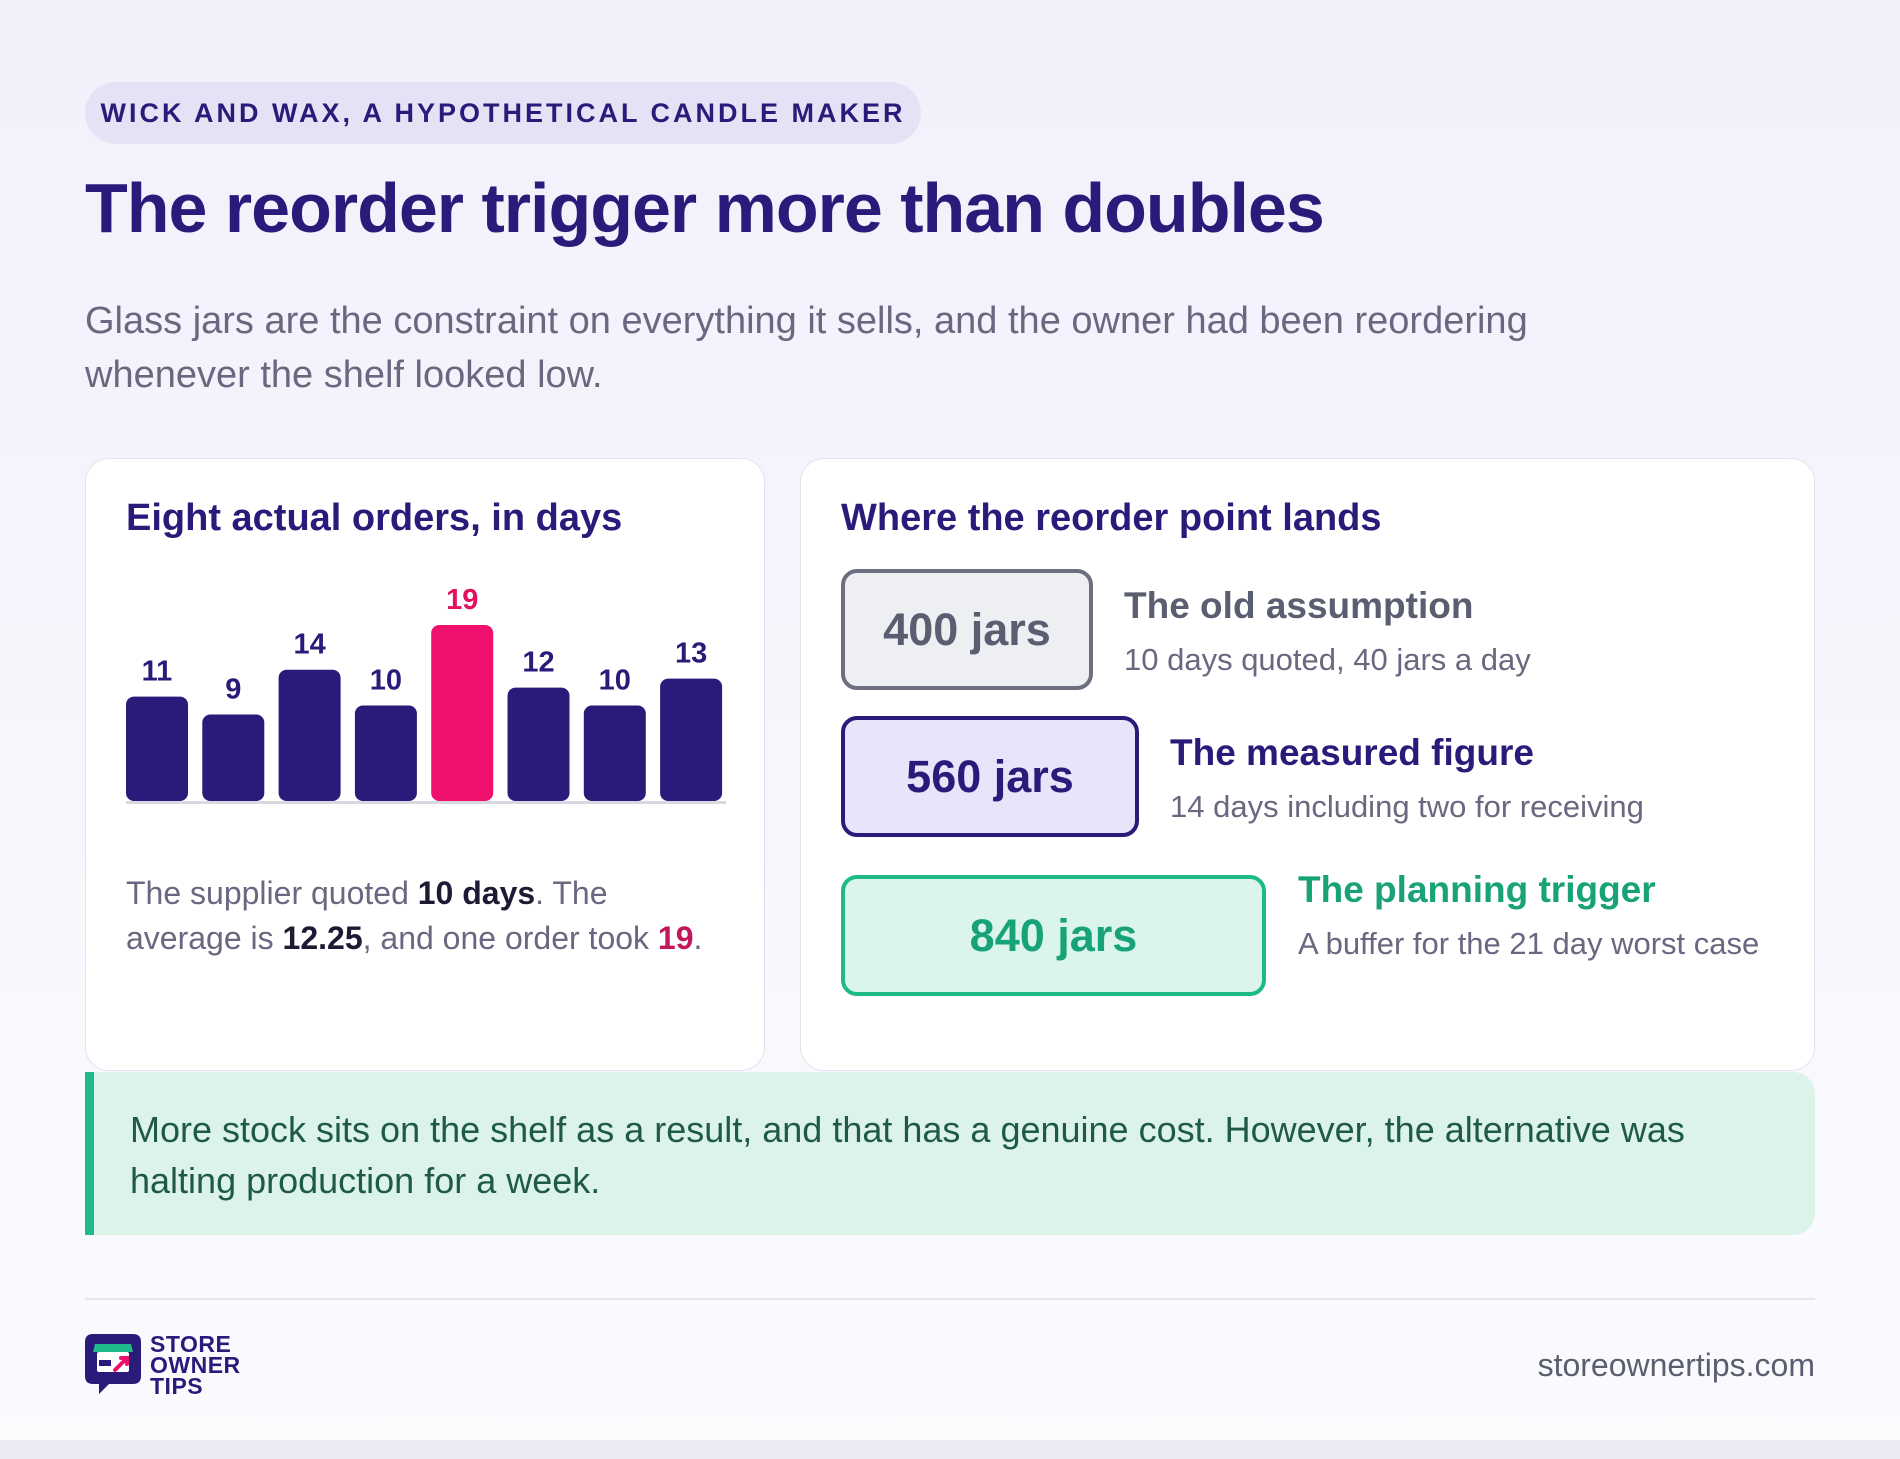 Image resolution: width=1900 pixels, height=1459 pixels. What do you see at coordinates (1477, 889) in the screenshot?
I see `planning-trigger-heading: The planning trigger` at bounding box center [1477, 889].